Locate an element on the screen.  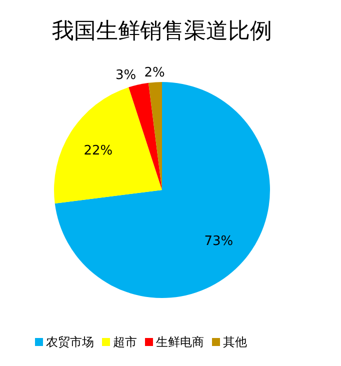
data-label: 22% is located at coordinates (98, 150).